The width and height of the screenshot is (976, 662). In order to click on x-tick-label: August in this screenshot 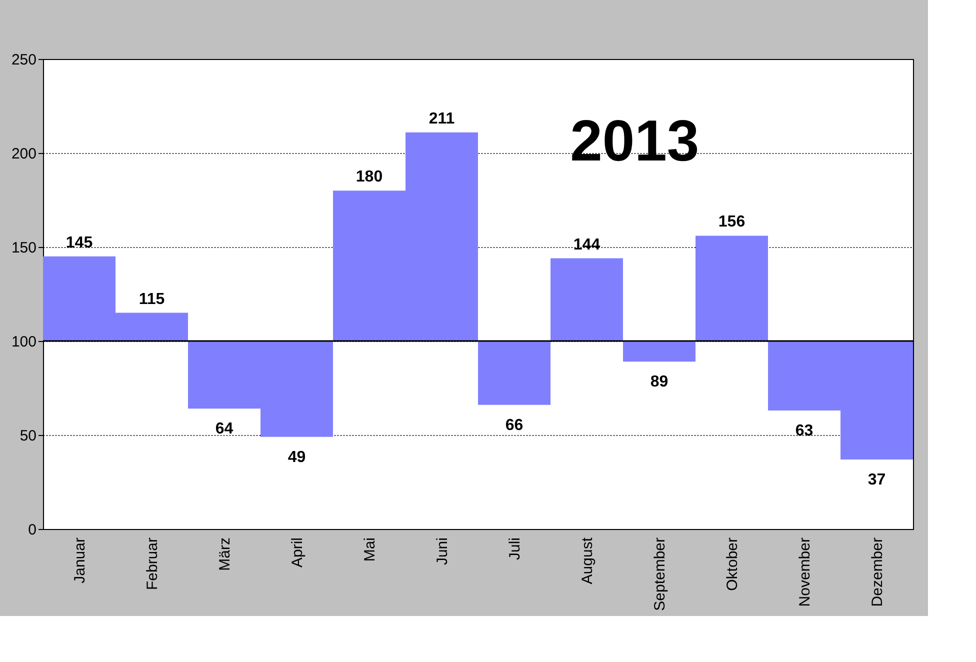, I will do `click(587, 560)`.